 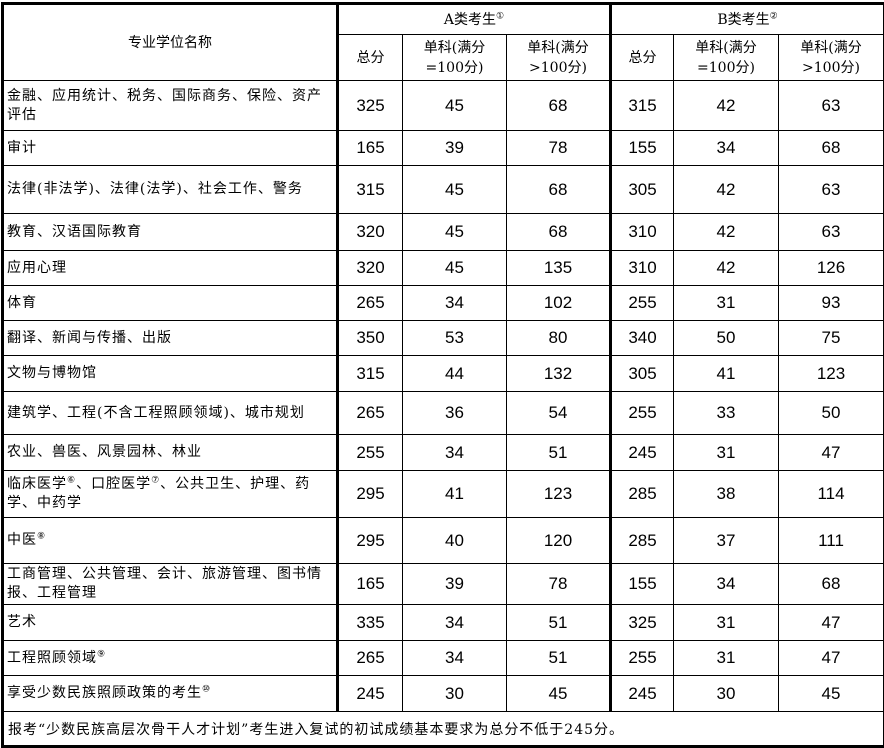 I want to click on row-name-text: 审计, so click(x=22, y=147).